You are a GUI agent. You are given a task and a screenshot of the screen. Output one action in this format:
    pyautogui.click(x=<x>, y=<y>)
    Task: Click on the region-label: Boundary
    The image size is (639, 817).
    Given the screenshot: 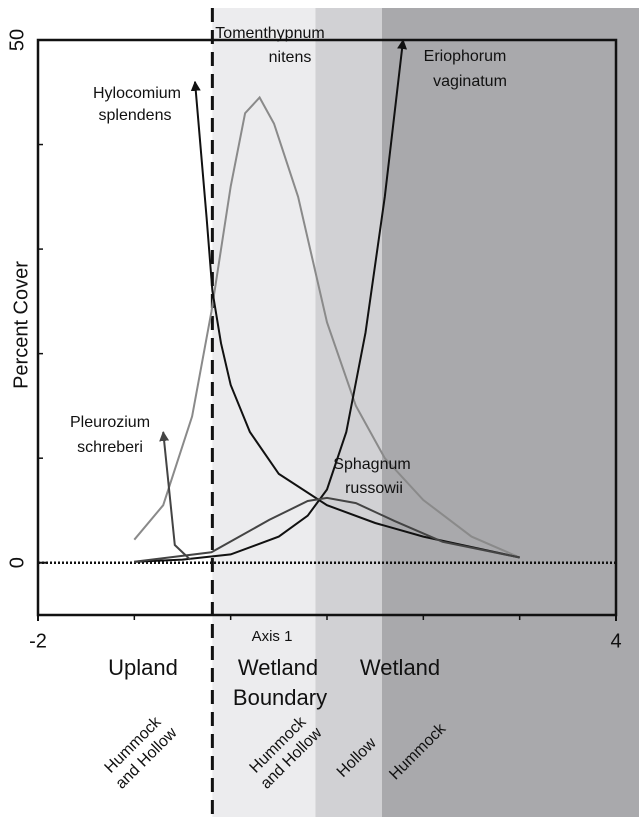 What is the action you would take?
    pyautogui.click(x=280, y=697)
    